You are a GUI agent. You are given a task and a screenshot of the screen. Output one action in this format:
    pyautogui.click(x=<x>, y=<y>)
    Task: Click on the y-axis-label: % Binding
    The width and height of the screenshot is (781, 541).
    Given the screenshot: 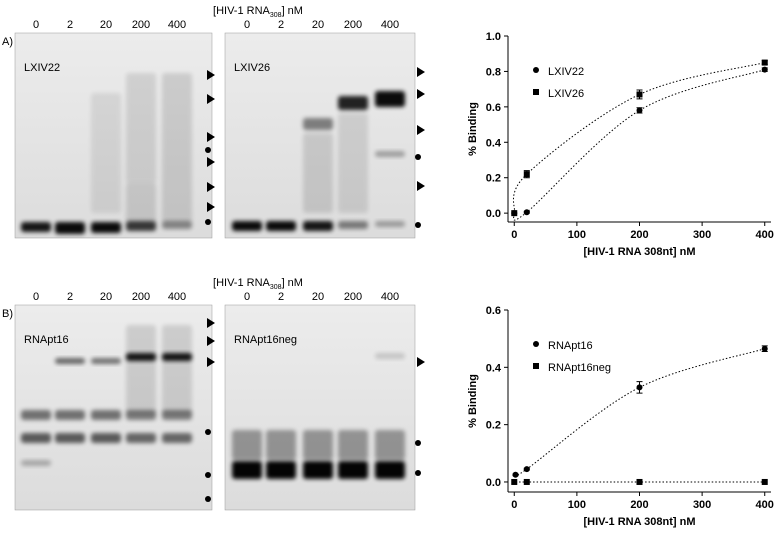 What is the action you would take?
    pyautogui.click(x=473, y=129)
    